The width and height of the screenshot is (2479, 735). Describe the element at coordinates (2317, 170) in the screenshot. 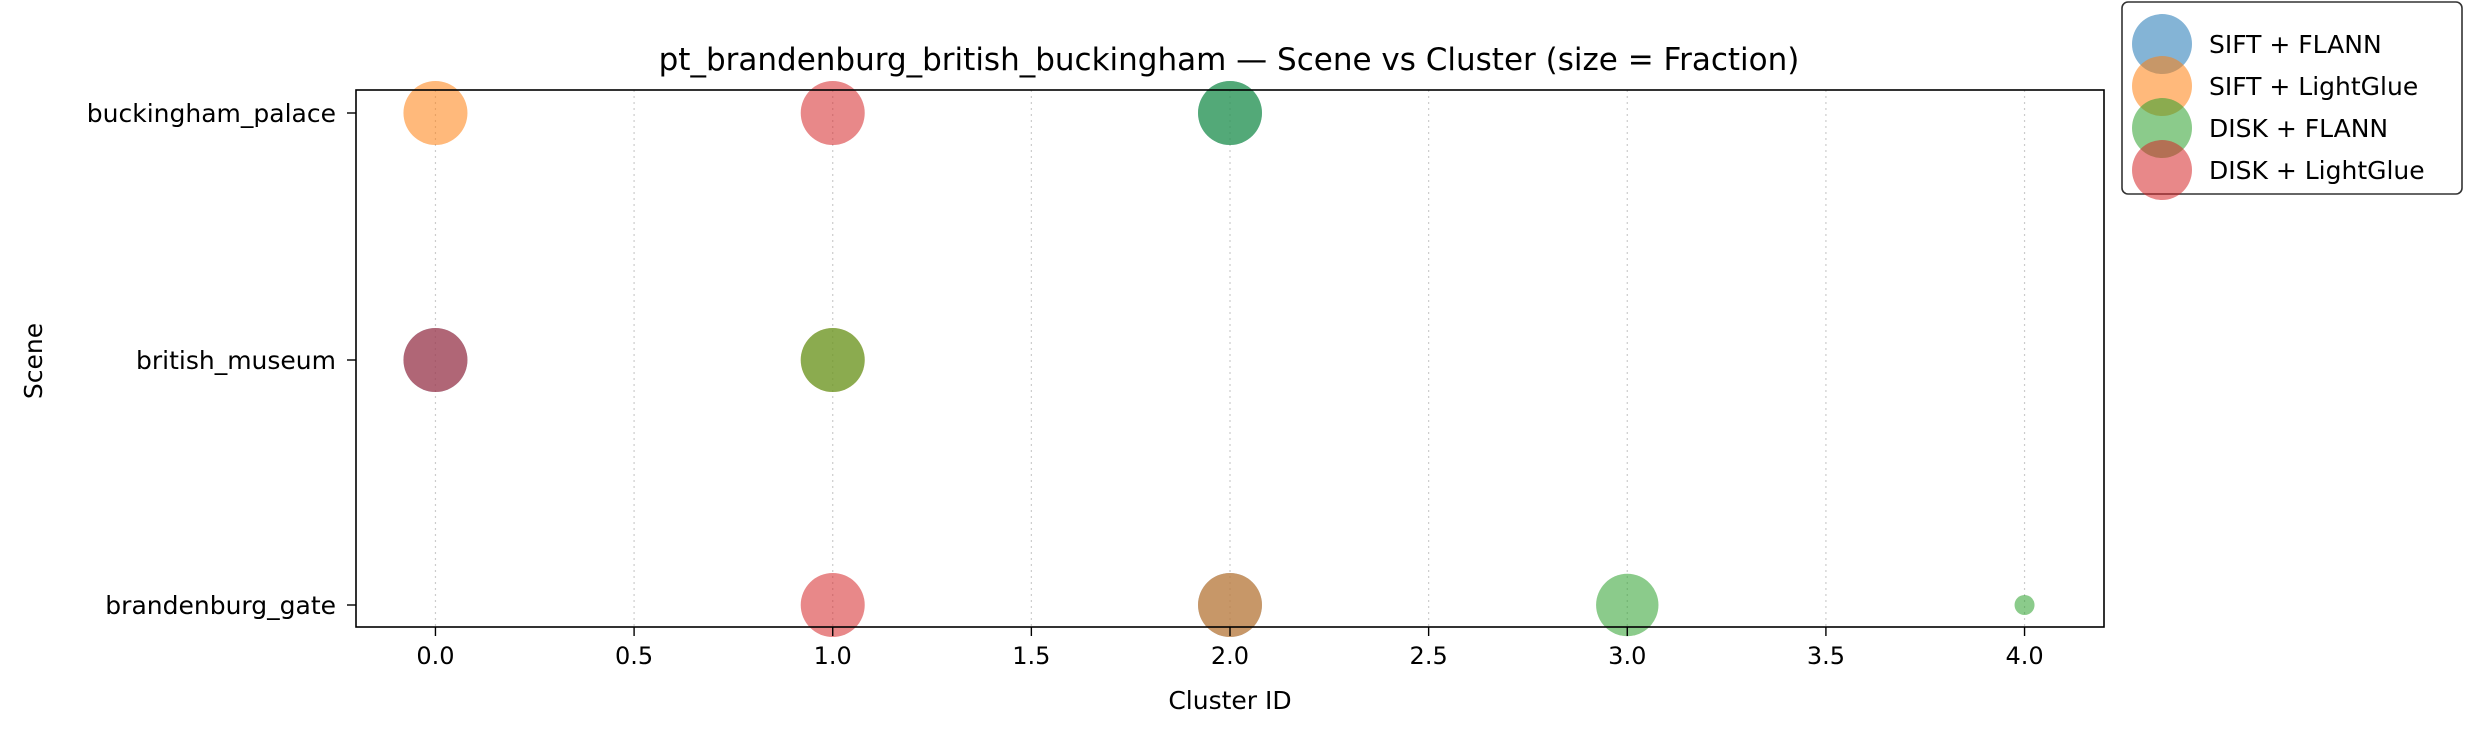

I see `legend-label: DISK + LightGlue` at that location.